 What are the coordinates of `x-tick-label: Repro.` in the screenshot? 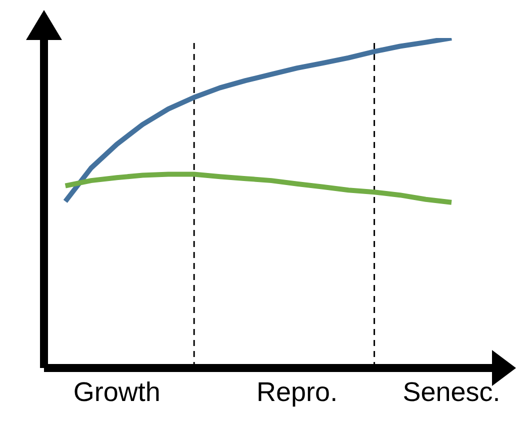 It's located at (297, 392).